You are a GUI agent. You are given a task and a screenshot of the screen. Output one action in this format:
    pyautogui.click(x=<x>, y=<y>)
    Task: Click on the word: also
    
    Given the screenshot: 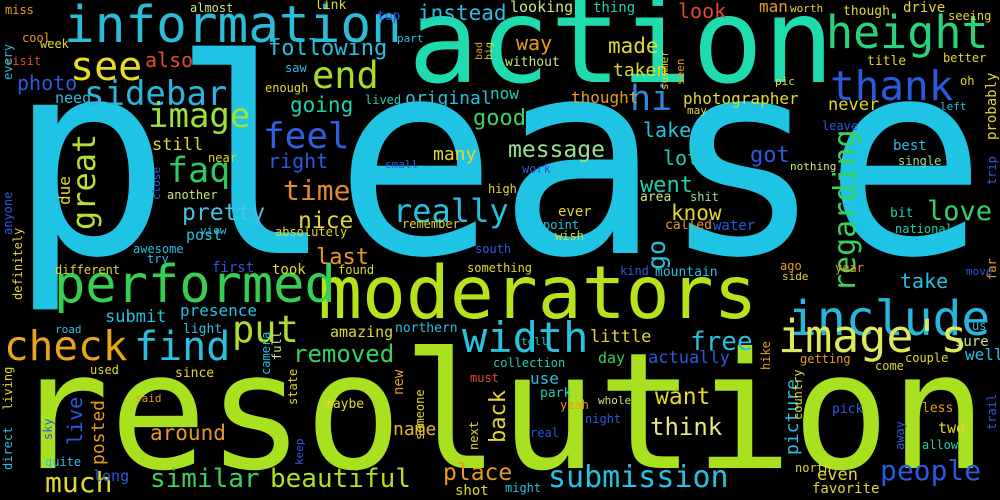 What is the action you would take?
    pyautogui.click(x=169, y=60)
    